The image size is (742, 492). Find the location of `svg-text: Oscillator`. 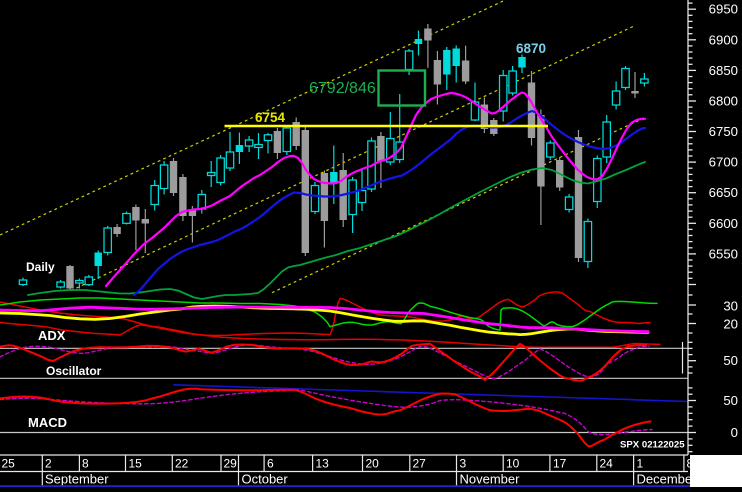

svg-text: Oscillator is located at coordinates (74, 371).